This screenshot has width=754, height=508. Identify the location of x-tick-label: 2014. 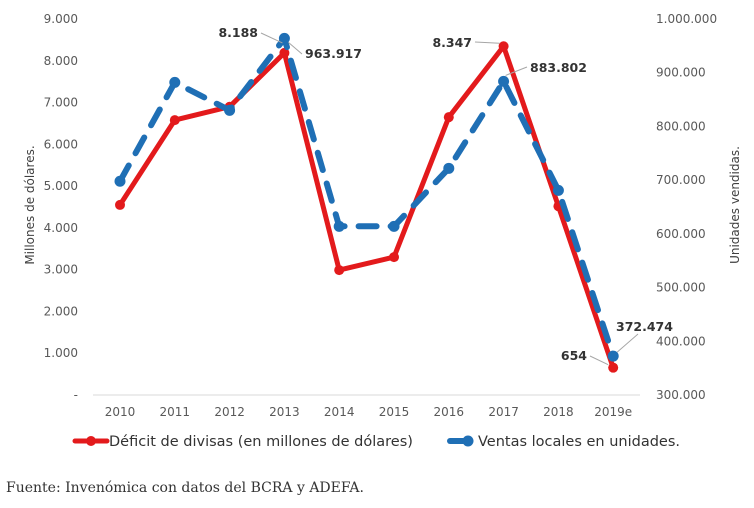
(339, 412).